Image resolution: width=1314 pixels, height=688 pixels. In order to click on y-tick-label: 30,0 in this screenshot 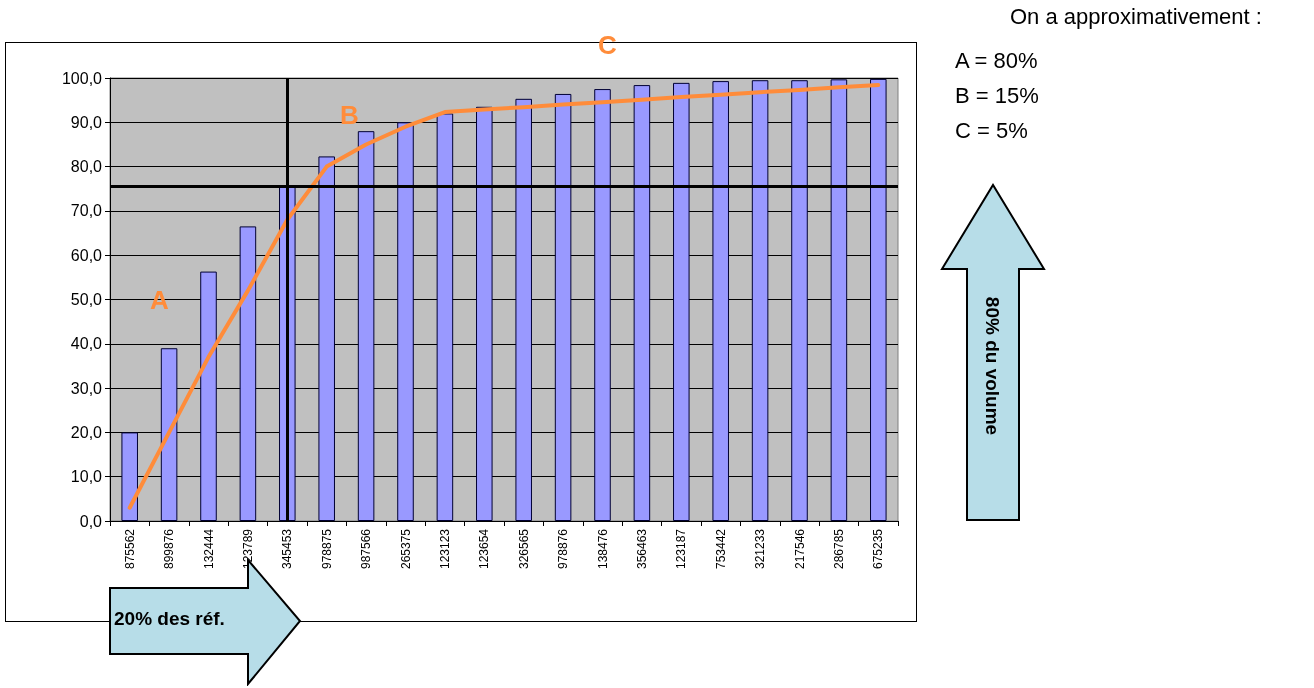, I will do `click(86, 388)`.